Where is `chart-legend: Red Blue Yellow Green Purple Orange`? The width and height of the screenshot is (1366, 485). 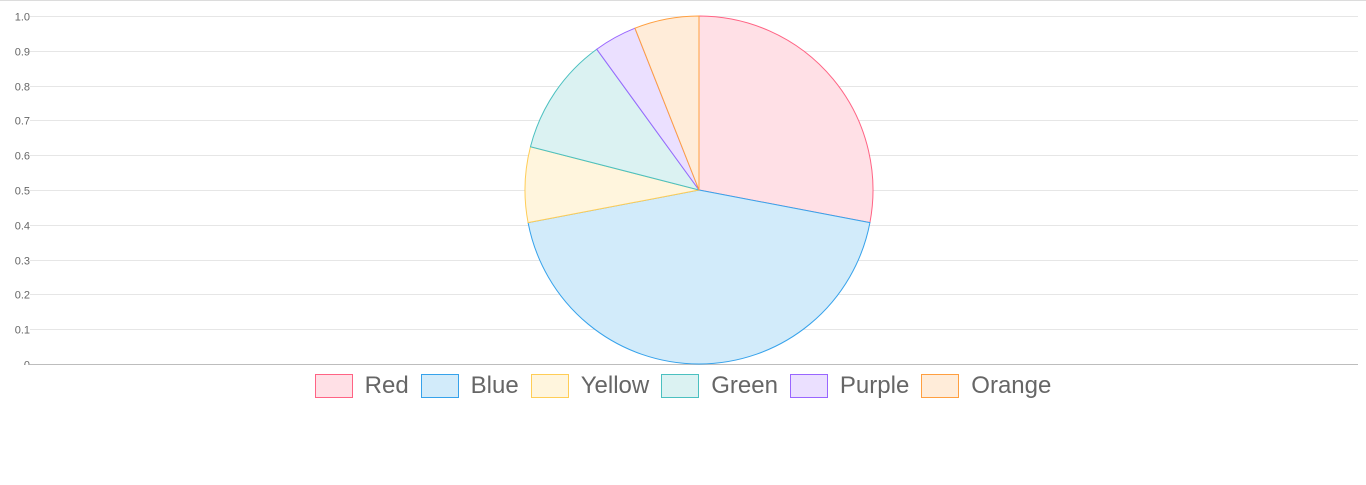 chart-legend: Red Blue Yellow Green Purple Orange is located at coordinates (683, 386).